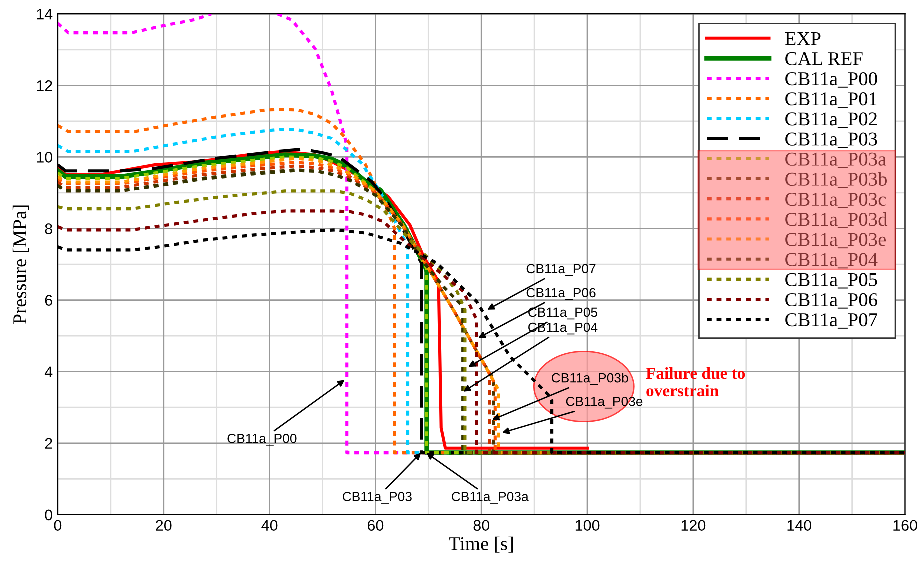 The height and width of the screenshot is (564, 920). What do you see at coordinates (561, 294) in the screenshot?
I see `annotation: CB11a_P06` at bounding box center [561, 294].